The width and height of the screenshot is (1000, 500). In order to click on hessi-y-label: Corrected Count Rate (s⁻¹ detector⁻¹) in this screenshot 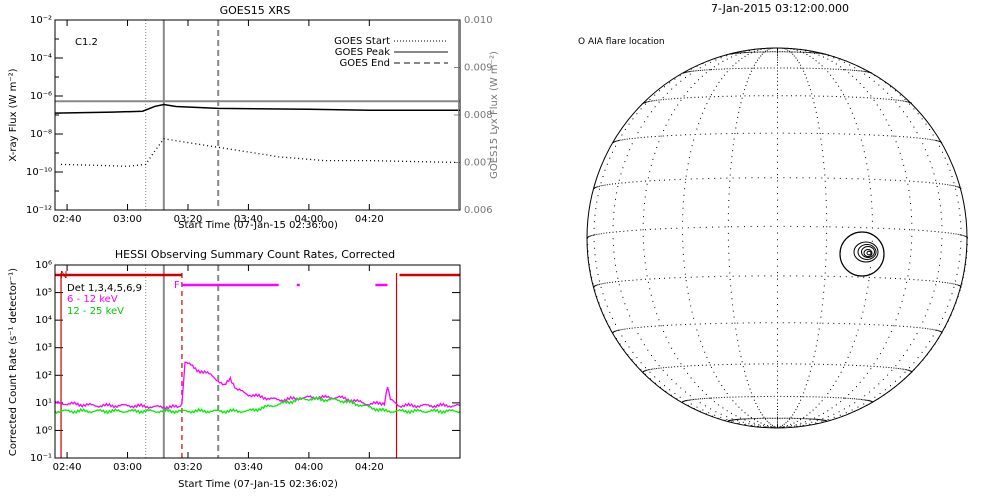, I will do `click(13, 362)`.